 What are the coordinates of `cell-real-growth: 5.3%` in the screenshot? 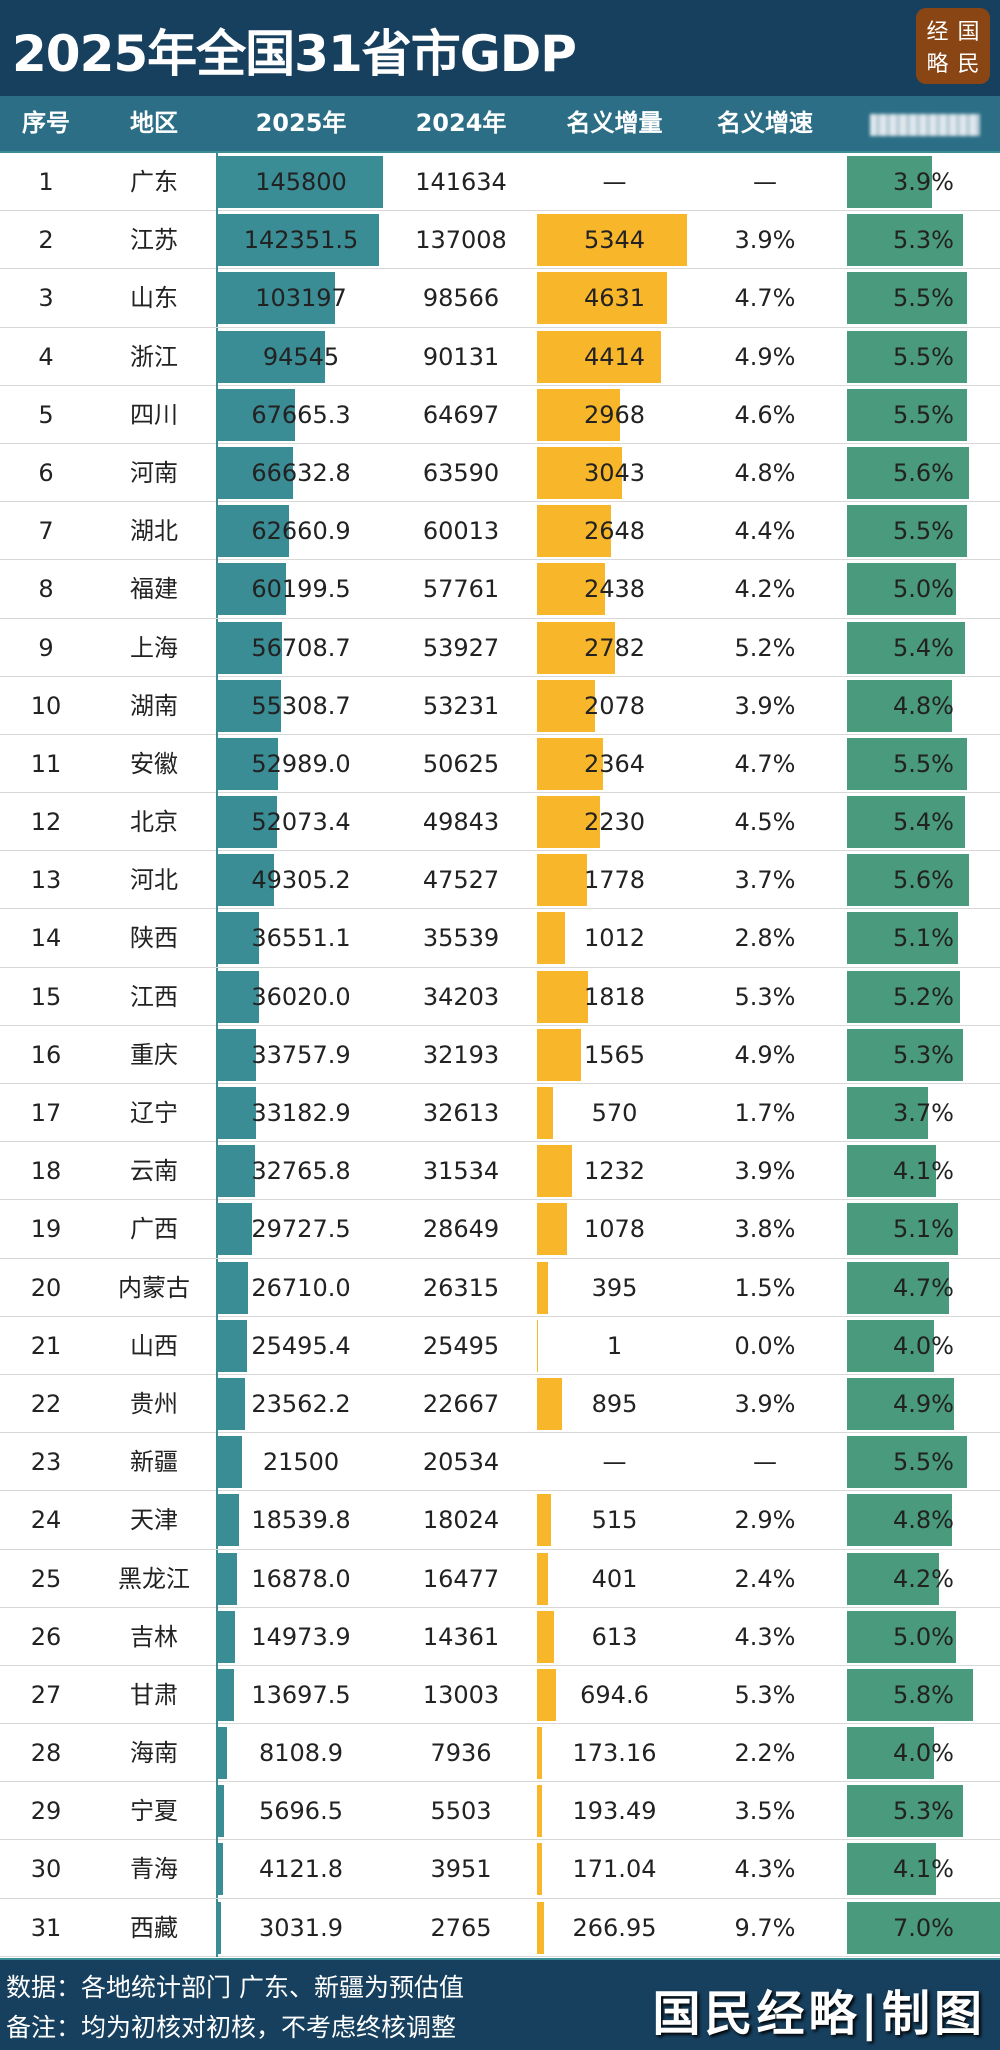 It's located at (923, 1054).